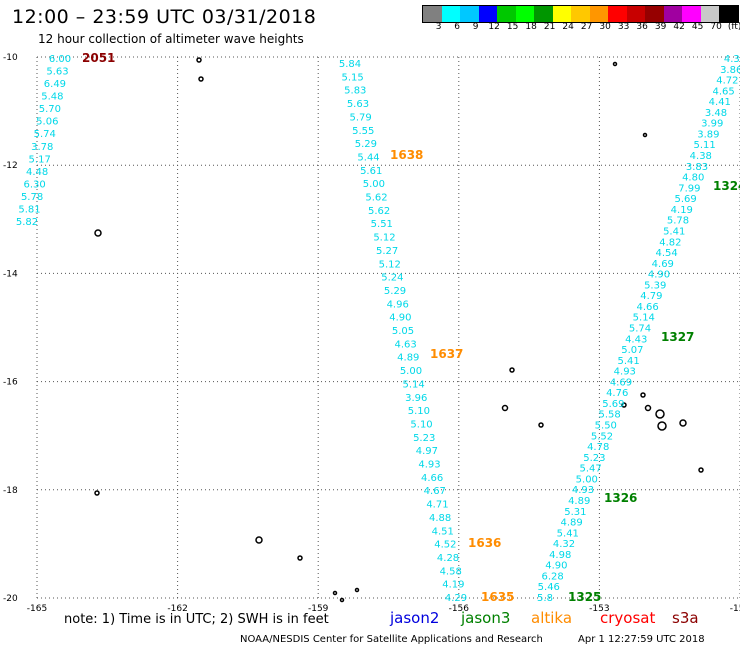  I want to click on wave-height-label: 5.52, so click(602, 436).